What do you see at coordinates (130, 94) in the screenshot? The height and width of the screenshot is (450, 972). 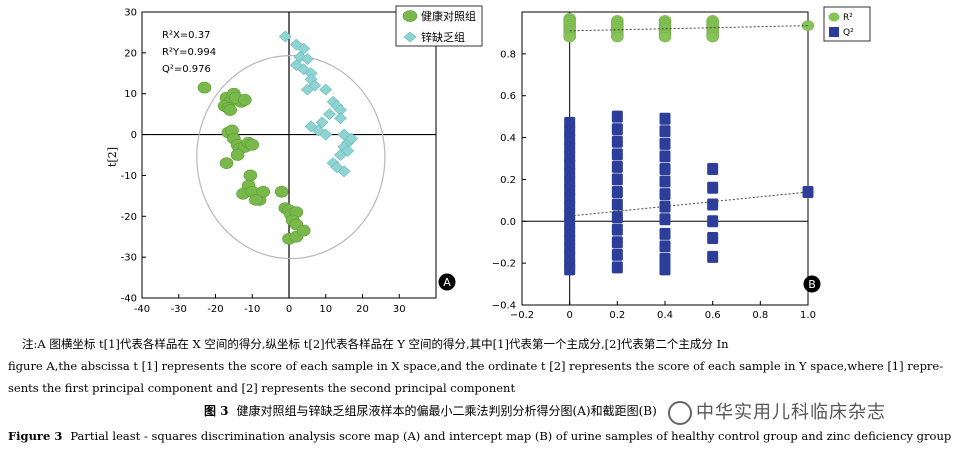 I see `y-tick-label: 10` at bounding box center [130, 94].